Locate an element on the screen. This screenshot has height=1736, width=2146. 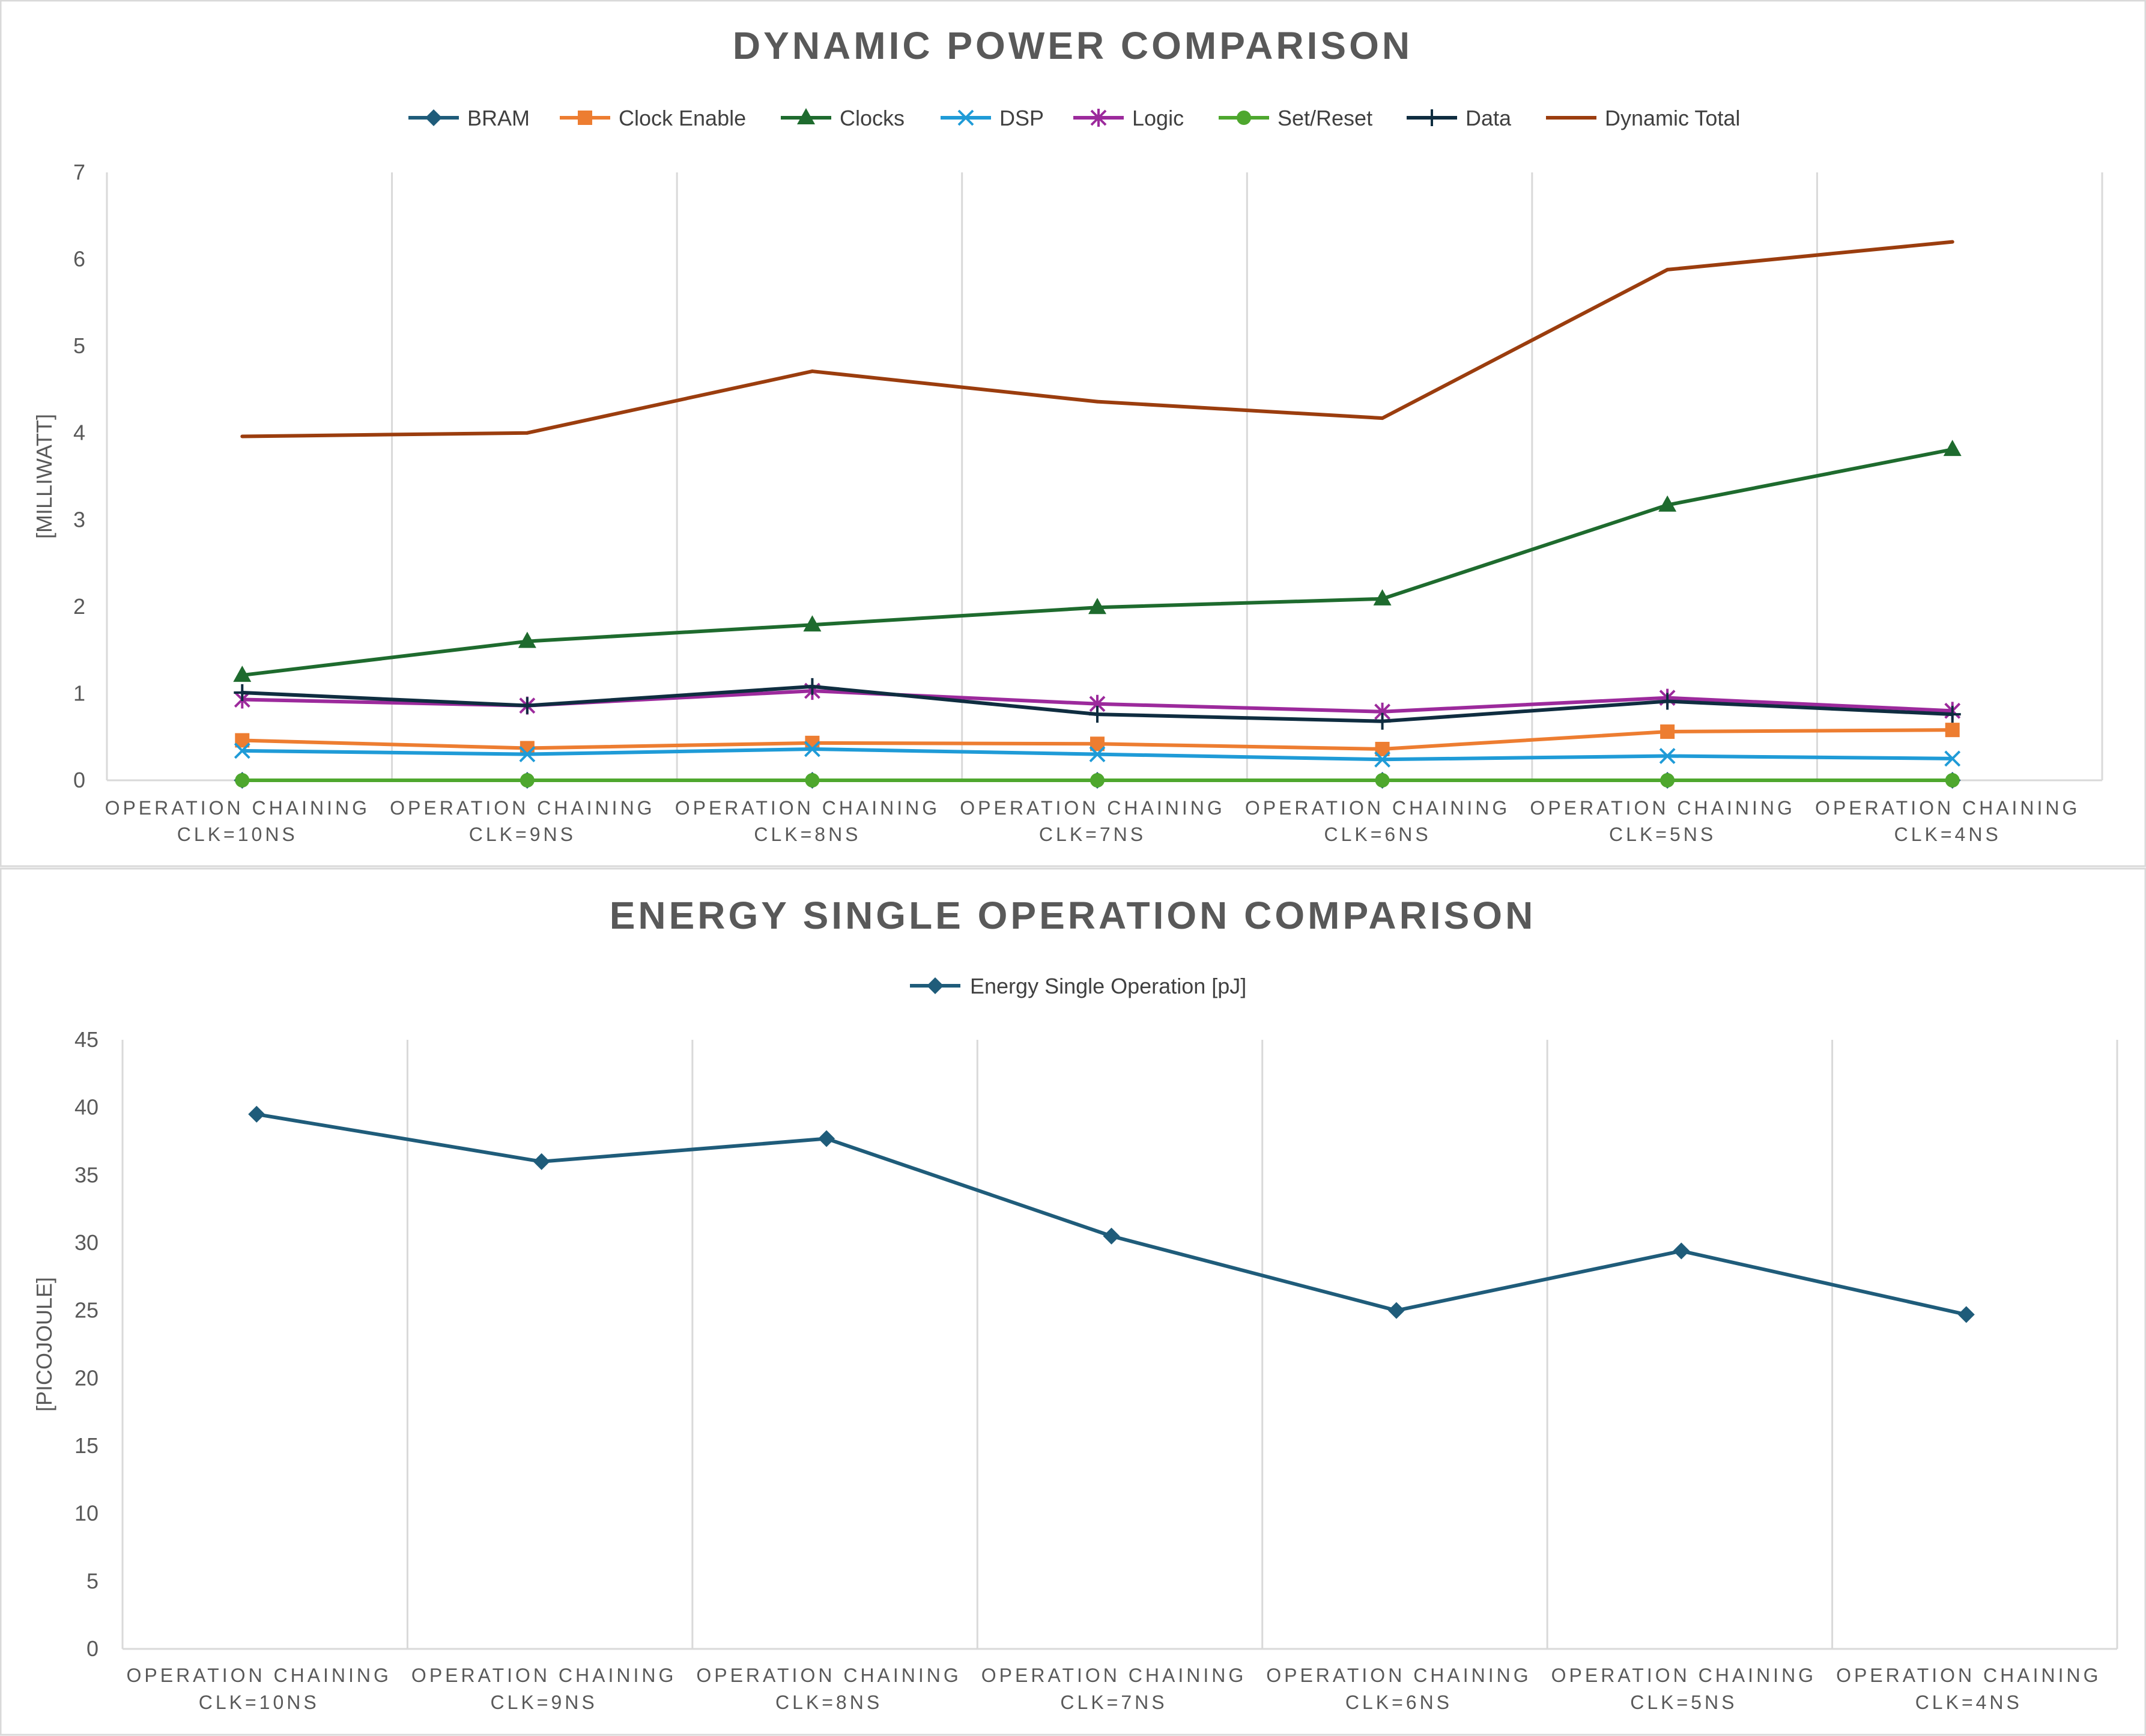
series-line-clocks is located at coordinates (1097, 563).